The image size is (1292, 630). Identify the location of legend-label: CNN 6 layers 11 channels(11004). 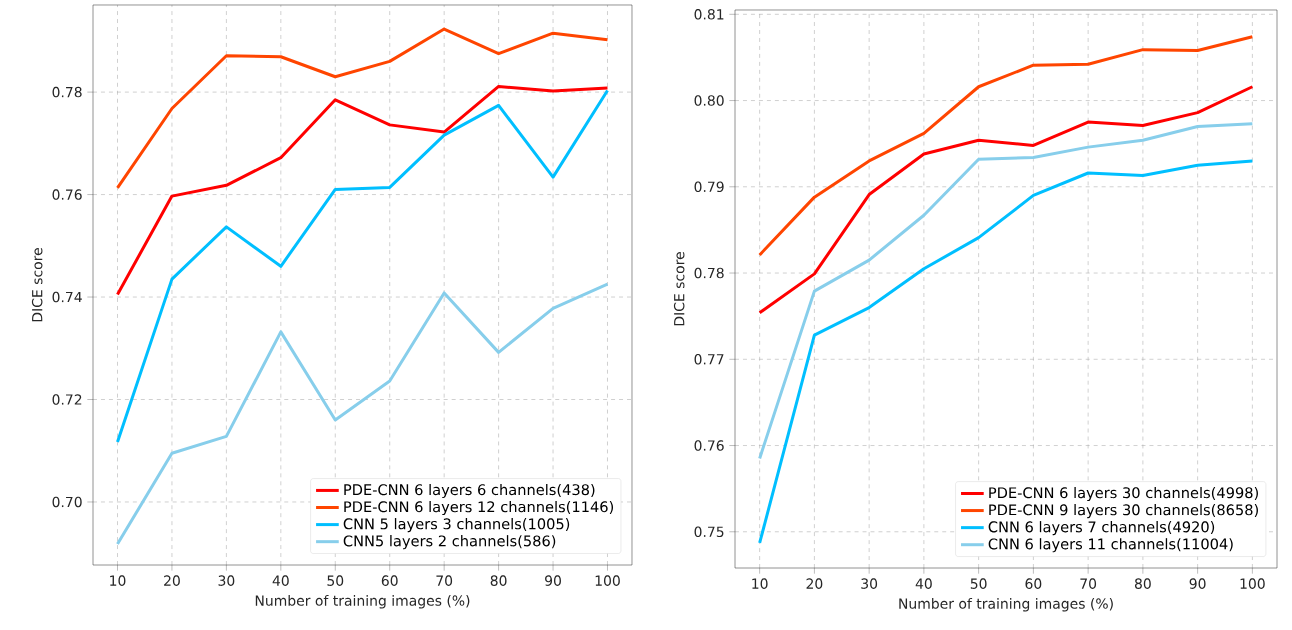
(1110, 545).